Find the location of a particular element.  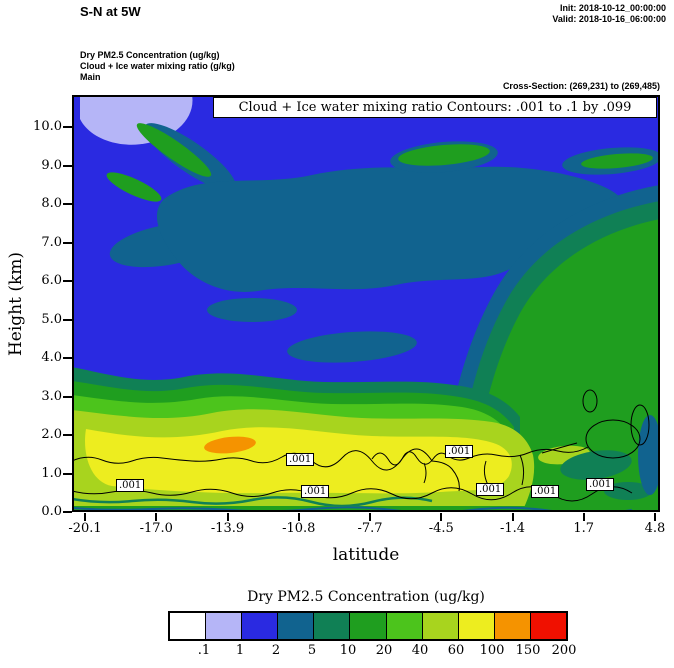

fill-region-yellow-band is located at coordinates (298, 460).